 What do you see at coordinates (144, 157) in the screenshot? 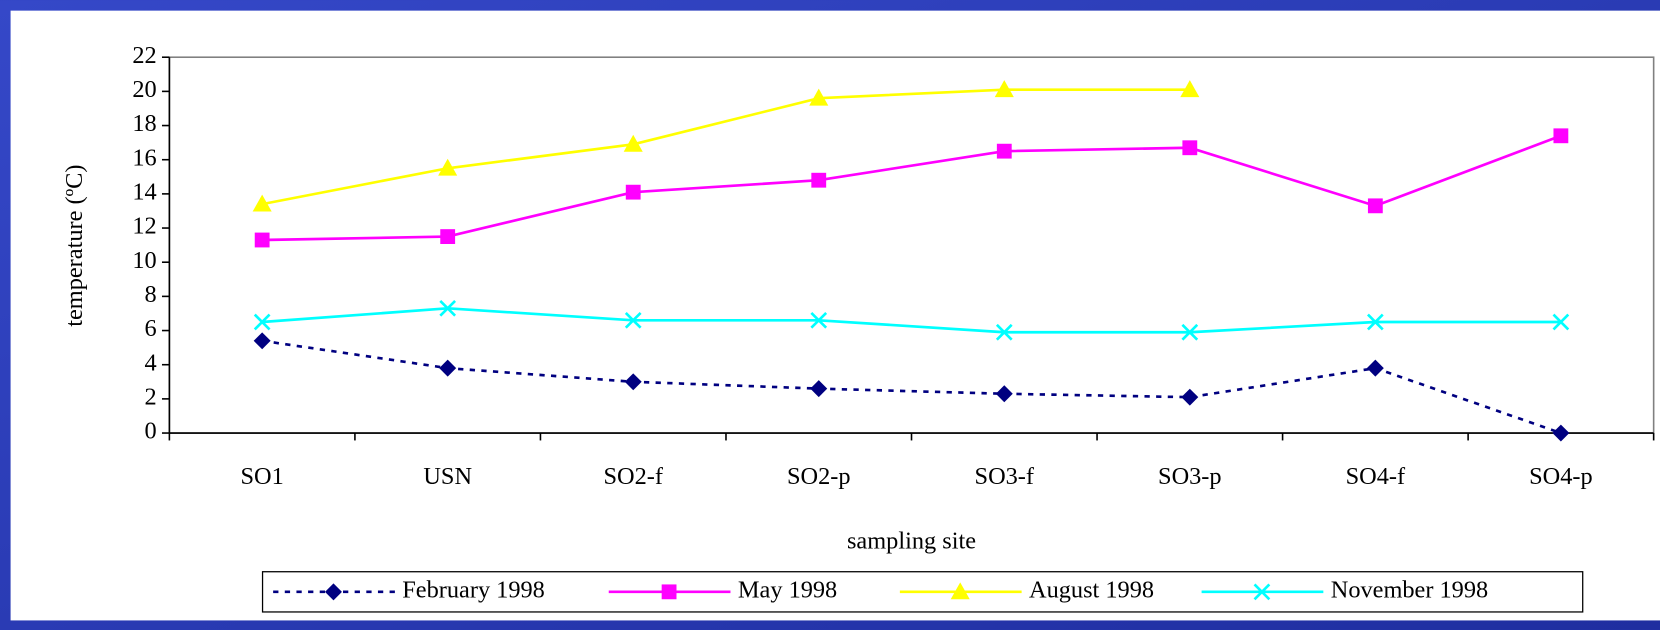
I see `y-tick-label: 16` at bounding box center [144, 157].